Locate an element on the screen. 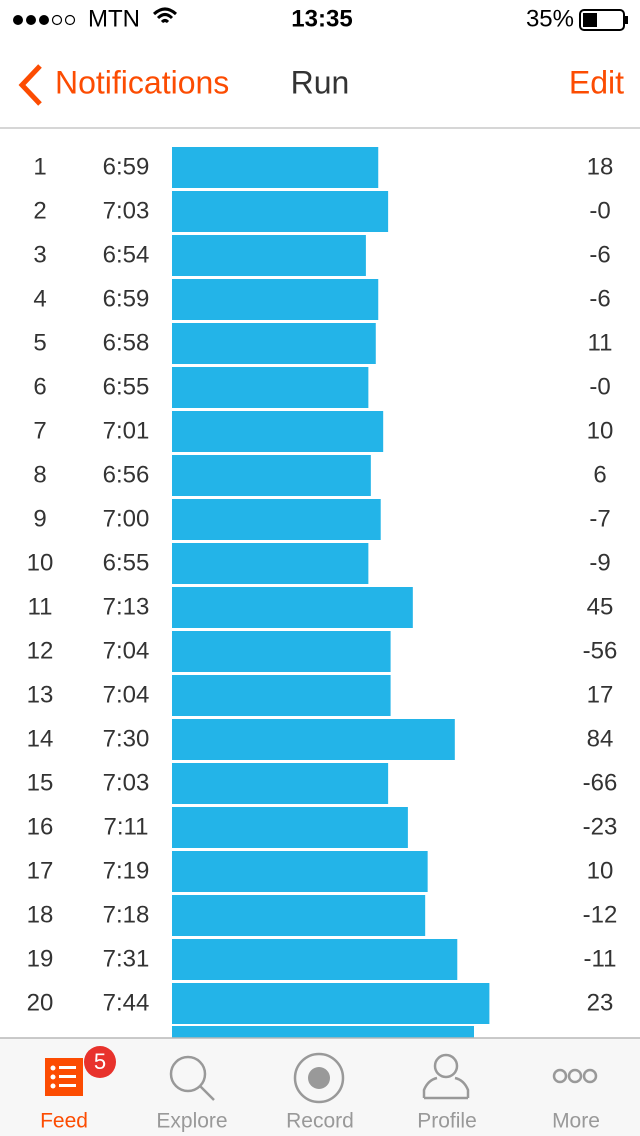 The image size is (640, 1136). split-elevation: -7 is located at coordinates (599, 518).